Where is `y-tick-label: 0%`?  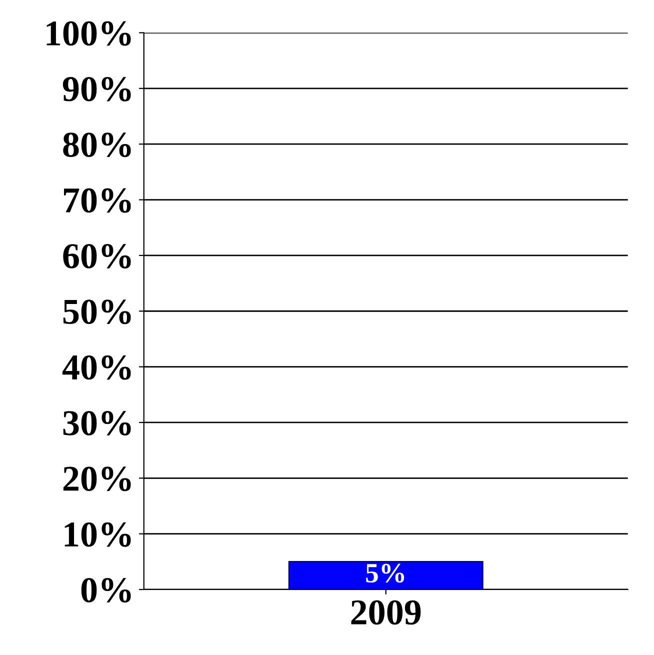
y-tick-label: 0% is located at coordinates (106, 590).